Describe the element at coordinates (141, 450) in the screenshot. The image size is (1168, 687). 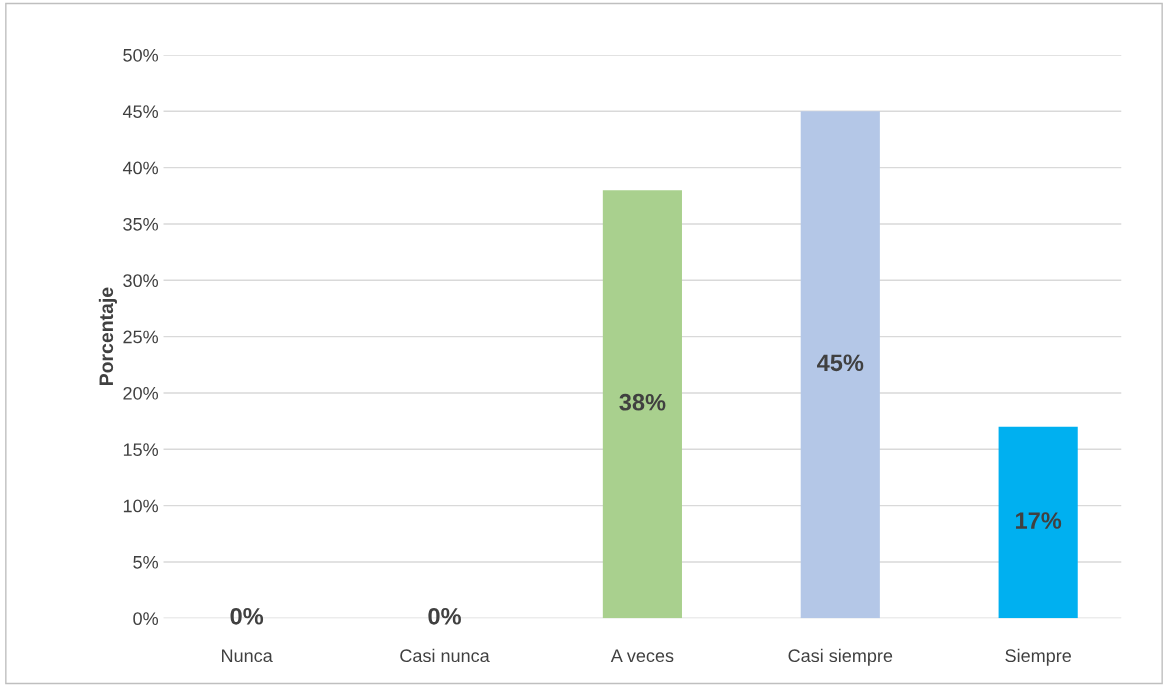
I see `y-tick-label: 15%` at that location.